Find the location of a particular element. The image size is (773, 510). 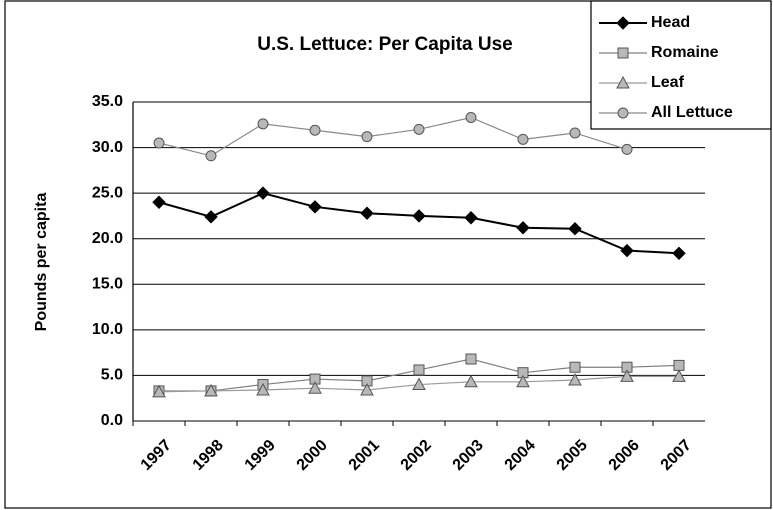

y-tick-label: 30.0 is located at coordinates (107, 147).